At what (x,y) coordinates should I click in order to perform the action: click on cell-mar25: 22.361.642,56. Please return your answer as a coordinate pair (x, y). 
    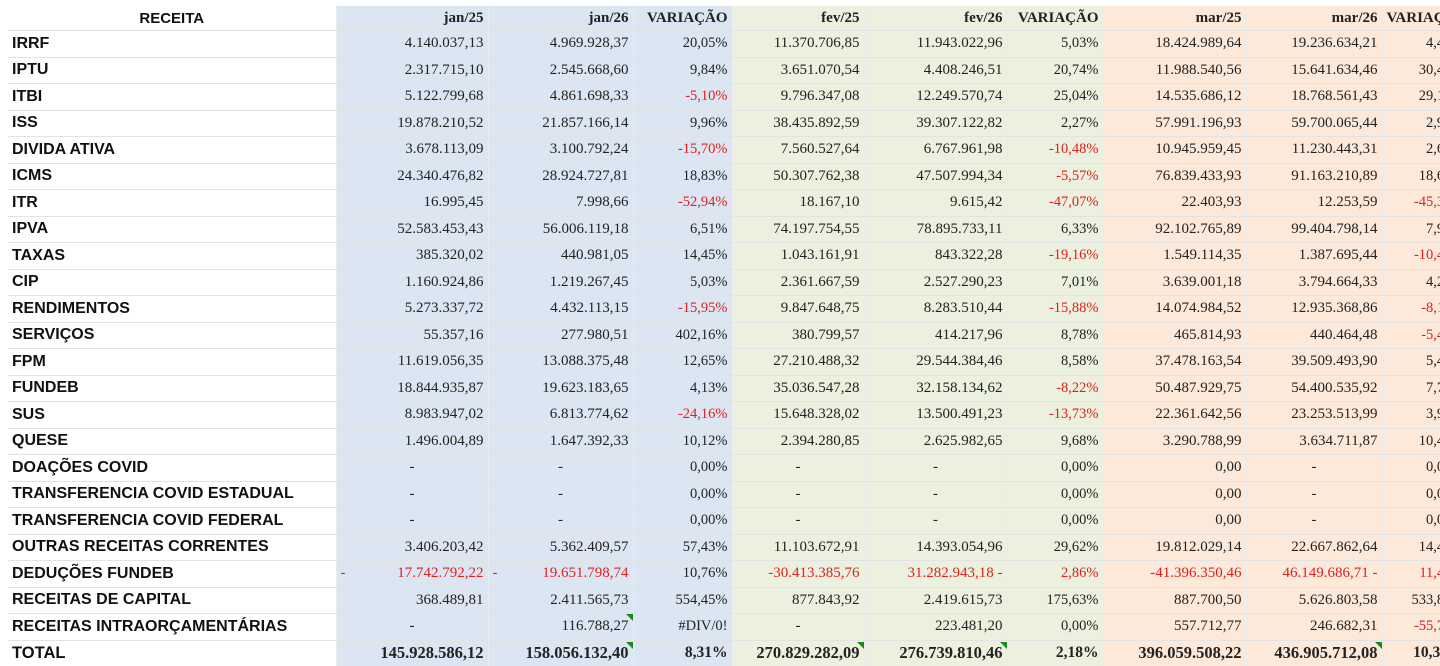
    Looking at the image, I should click on (1174, 415).